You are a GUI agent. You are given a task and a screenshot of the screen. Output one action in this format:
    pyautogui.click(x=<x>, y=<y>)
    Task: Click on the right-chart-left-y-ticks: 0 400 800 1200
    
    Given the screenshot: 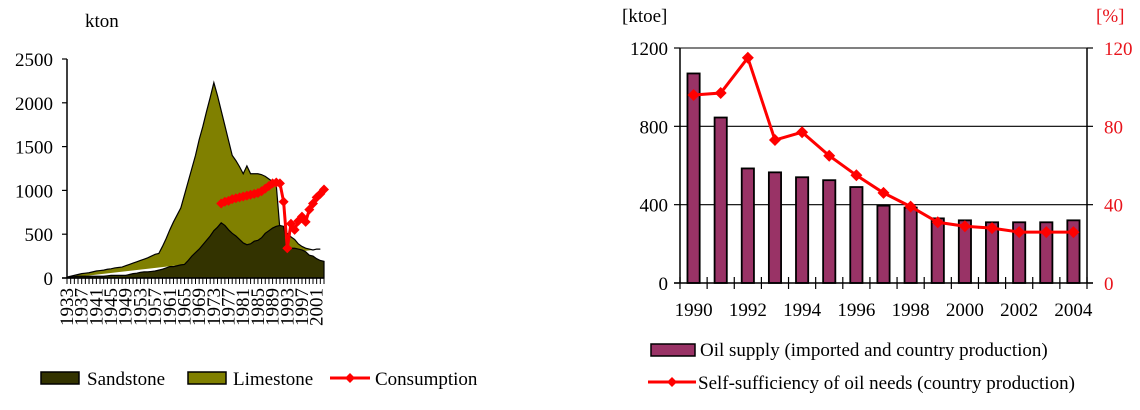 What is the action you would take?
    pyautogui.click(x=655, y=167)
    